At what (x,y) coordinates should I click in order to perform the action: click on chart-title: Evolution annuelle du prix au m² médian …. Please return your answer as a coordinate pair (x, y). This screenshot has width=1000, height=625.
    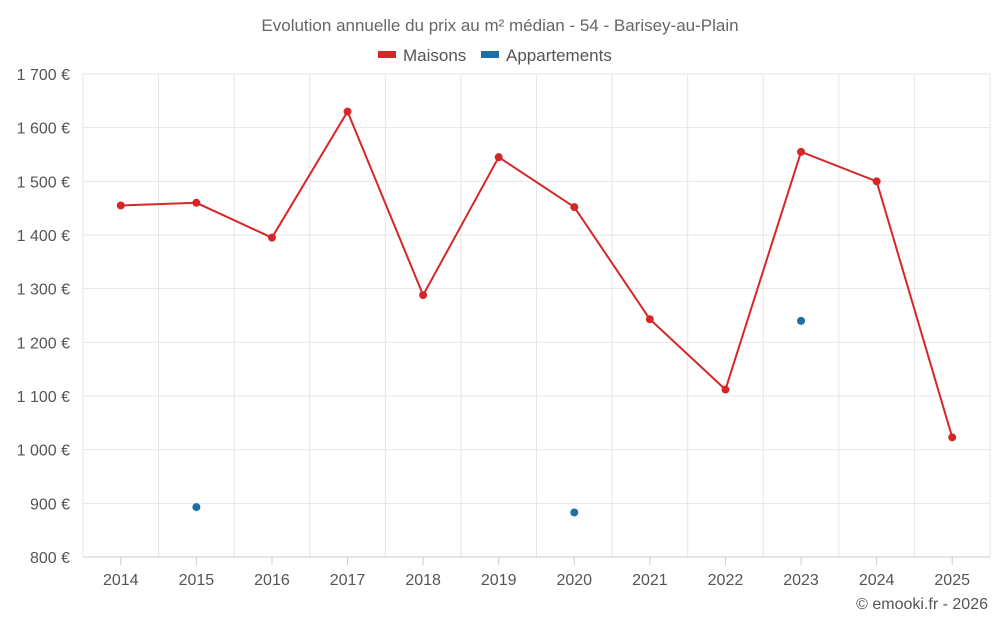
    Looking at the image, I should click on (499, 25).